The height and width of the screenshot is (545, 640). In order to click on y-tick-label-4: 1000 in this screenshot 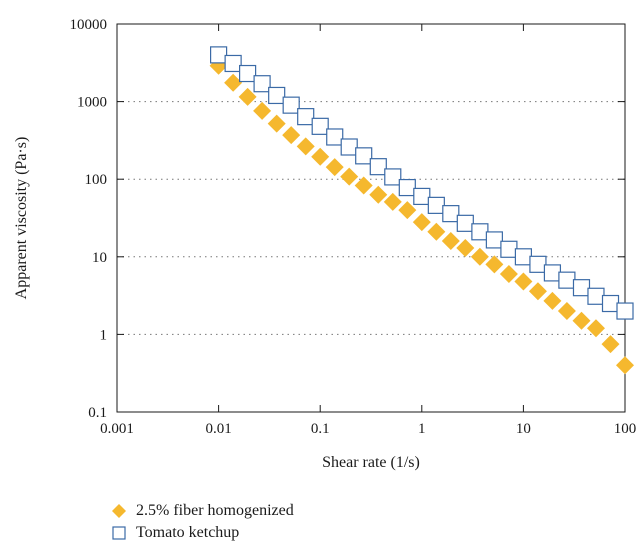, I will do `click(92, 103)`.